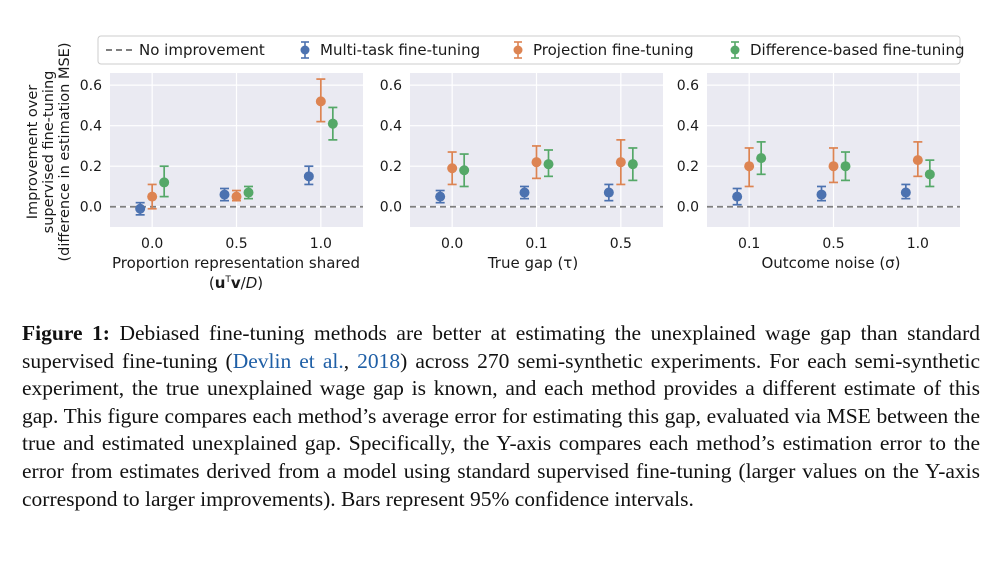 This screenshot has width=1000, height=574. Describe the element at coordinates (613, 50) in the screenshot. I see `legend-projection: Projection fine-tuning` at that location.